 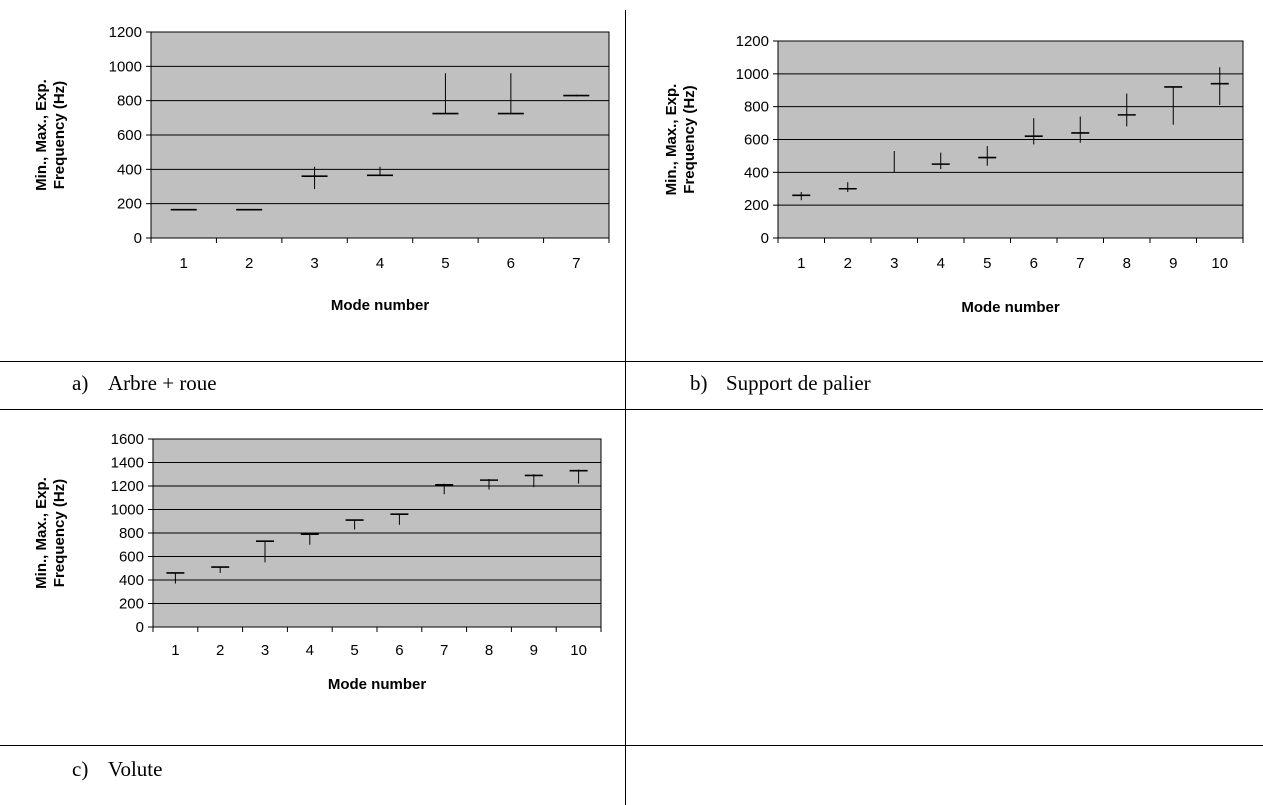 I want to click on vertical-divider, so click(x=625, y=407).